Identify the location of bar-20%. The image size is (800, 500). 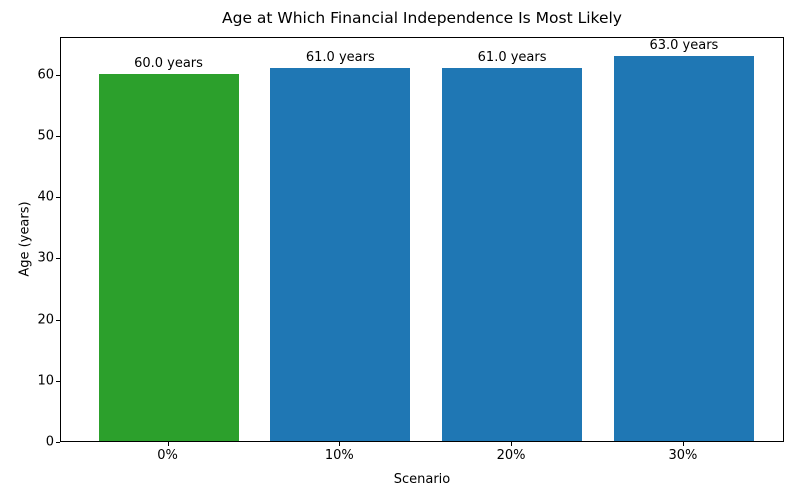
(512, 254).